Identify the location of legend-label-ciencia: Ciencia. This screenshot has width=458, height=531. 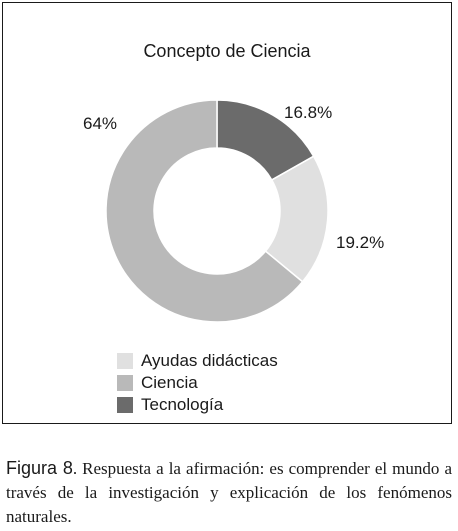
(169, 382).